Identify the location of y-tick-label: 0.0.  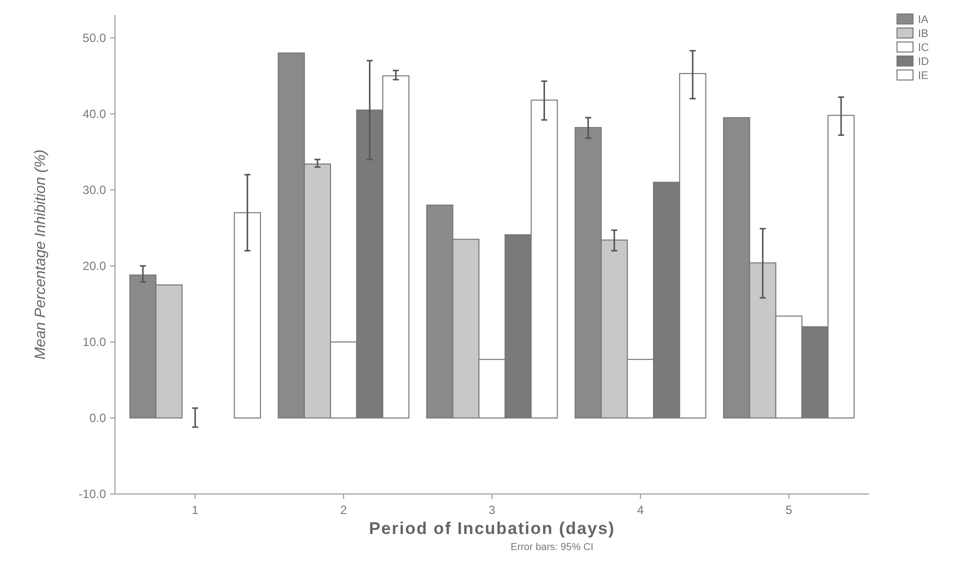
(97, 418).